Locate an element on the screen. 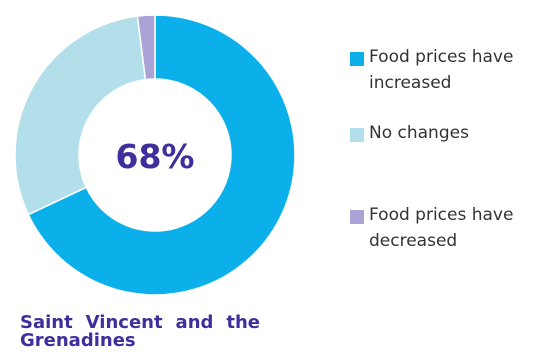  legend-item-no-changes: No changes is located at coordinates (442, 133).